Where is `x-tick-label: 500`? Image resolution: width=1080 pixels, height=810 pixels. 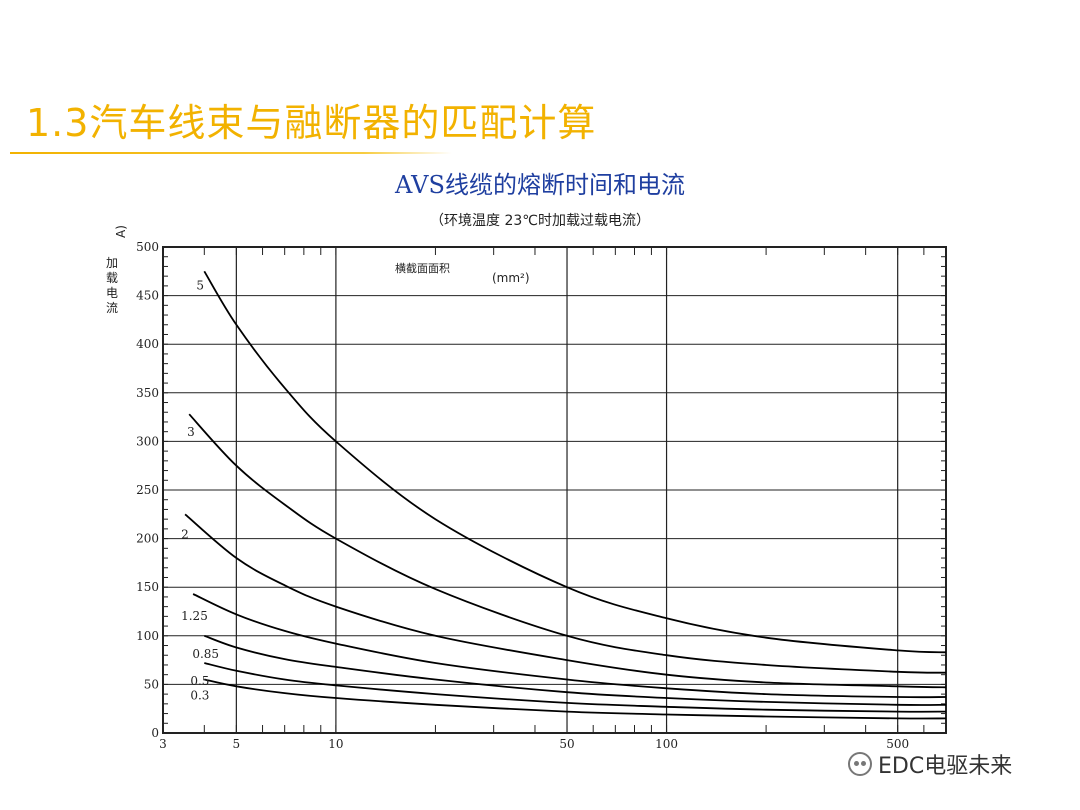 x-tick-label: 500 is located at coordinates (897, 744).